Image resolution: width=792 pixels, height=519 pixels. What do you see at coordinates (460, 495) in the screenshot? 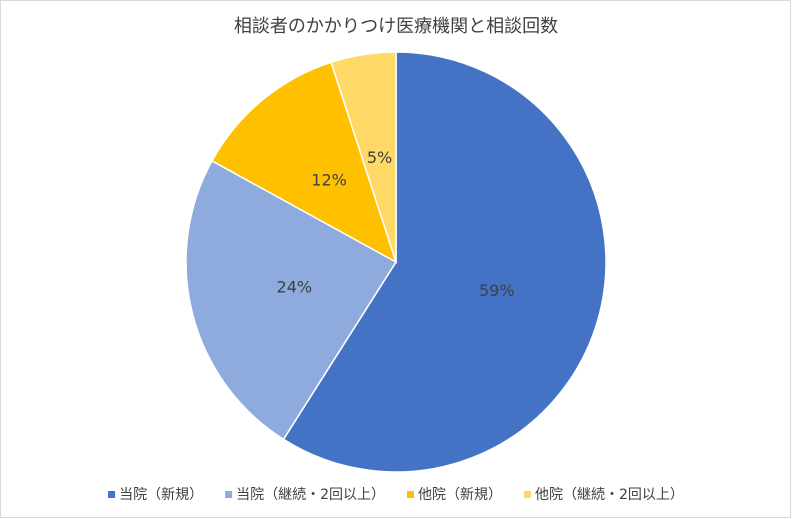
I see `legend-label: 他院（新規）` at bounding box center [460, 495].